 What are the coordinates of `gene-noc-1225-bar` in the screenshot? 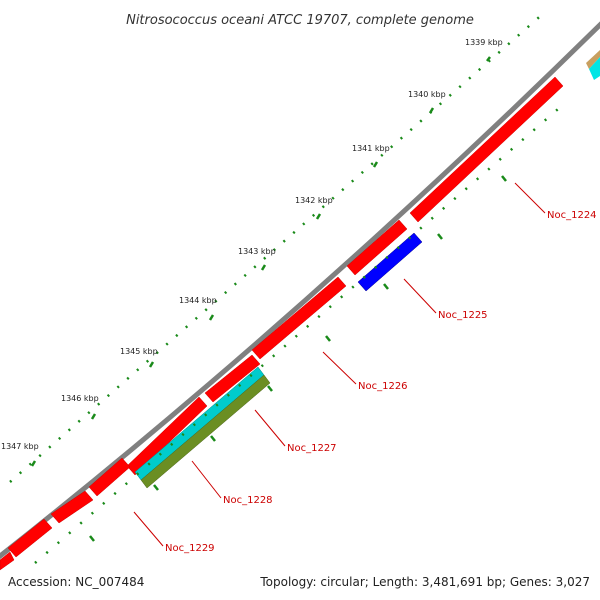 It's located at (390, 262).